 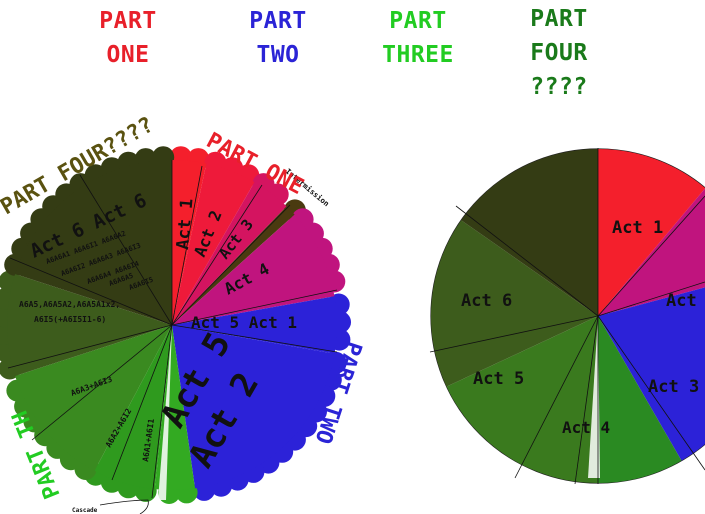 What do you see at coordinates (673, 387) in the screenshot?
I see `right-label-act3: Act 3` at bounding box center [673, 387].